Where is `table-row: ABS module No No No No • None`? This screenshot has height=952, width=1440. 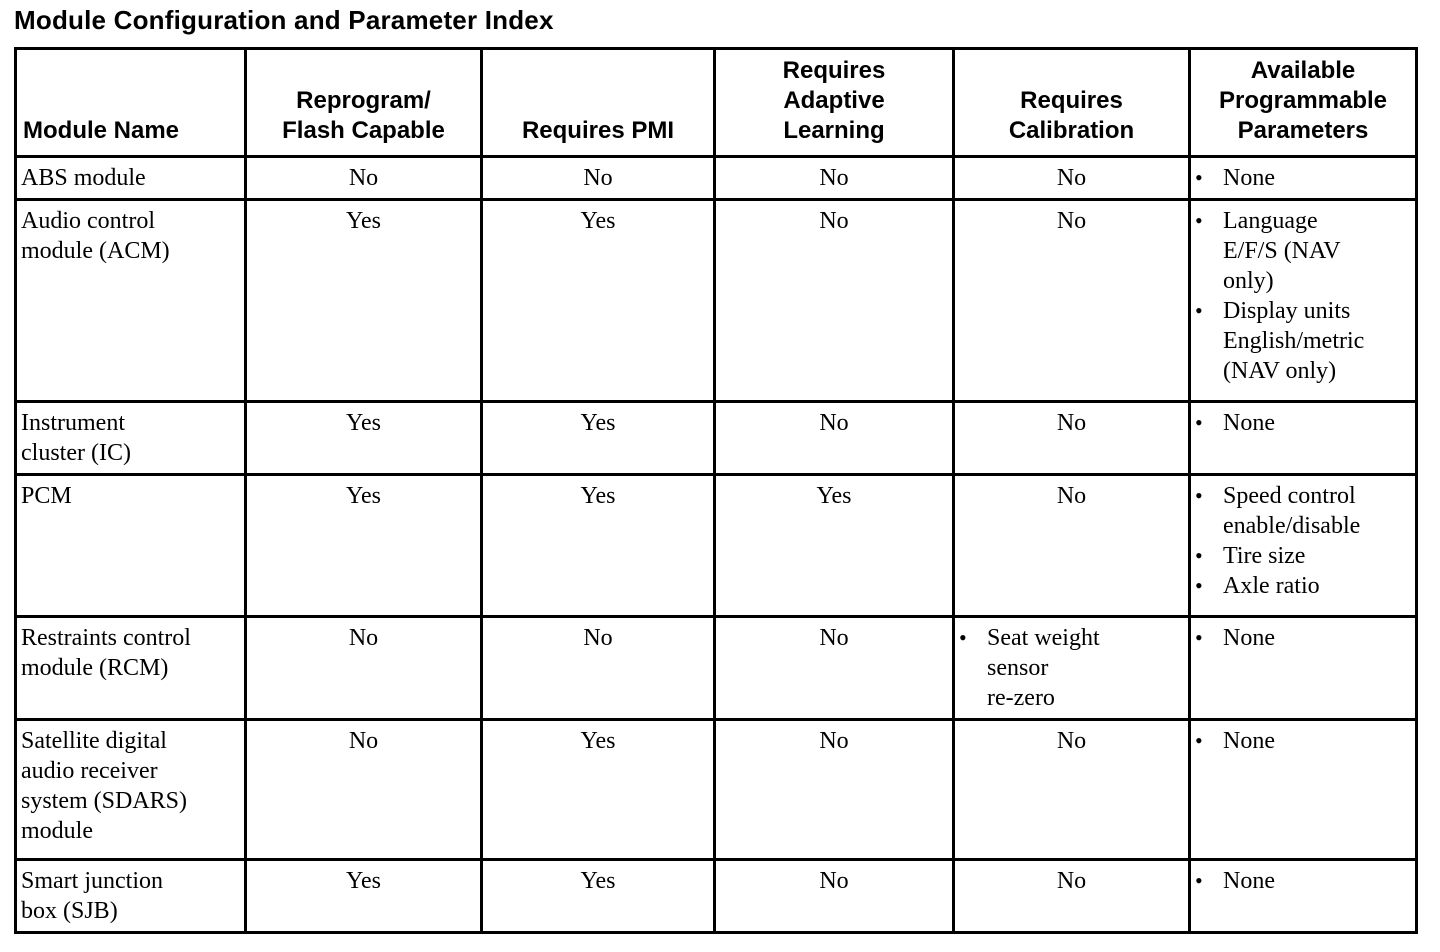 table-row: ABS module No No No No • None is located at coordinates (716, 178).